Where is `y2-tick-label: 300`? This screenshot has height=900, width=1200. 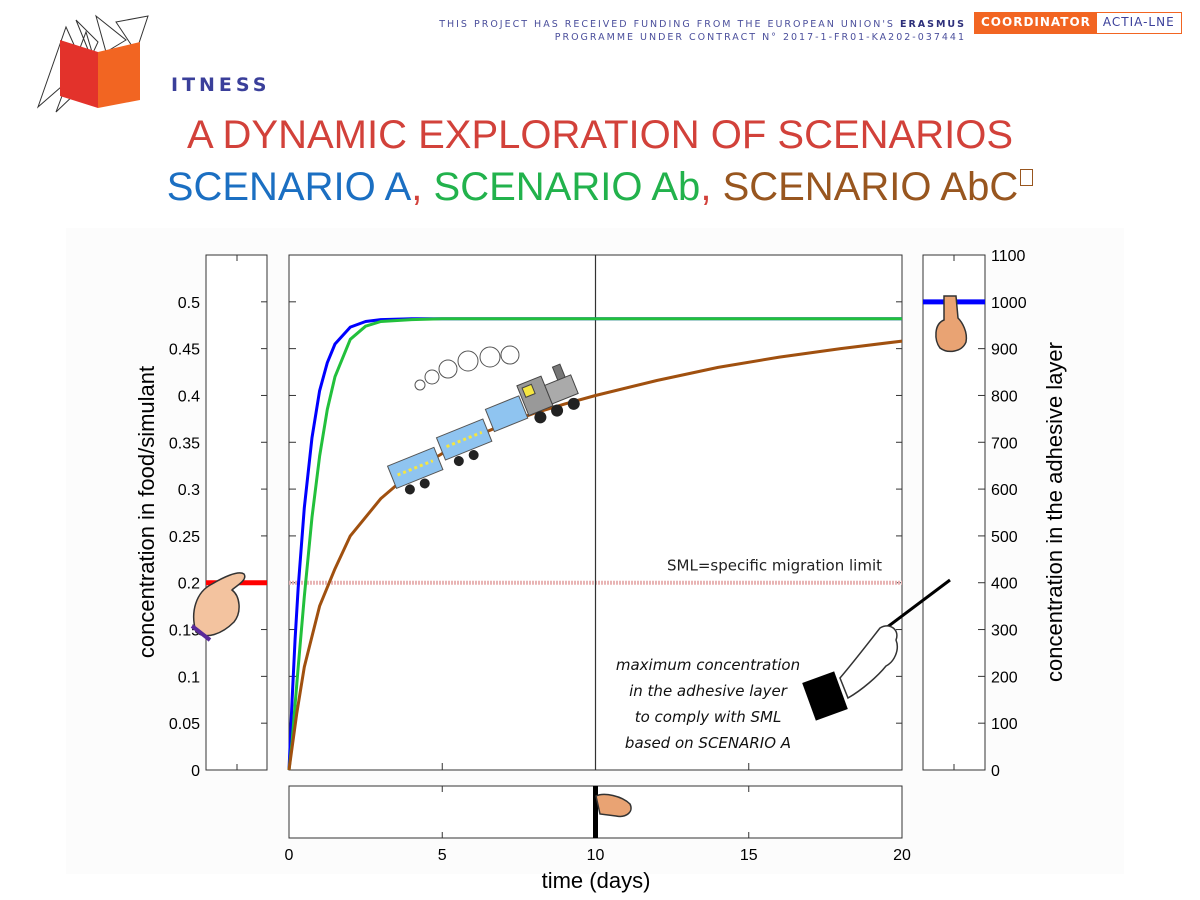
y2-tick-label: 300 is located at coordinates (1004, 631).